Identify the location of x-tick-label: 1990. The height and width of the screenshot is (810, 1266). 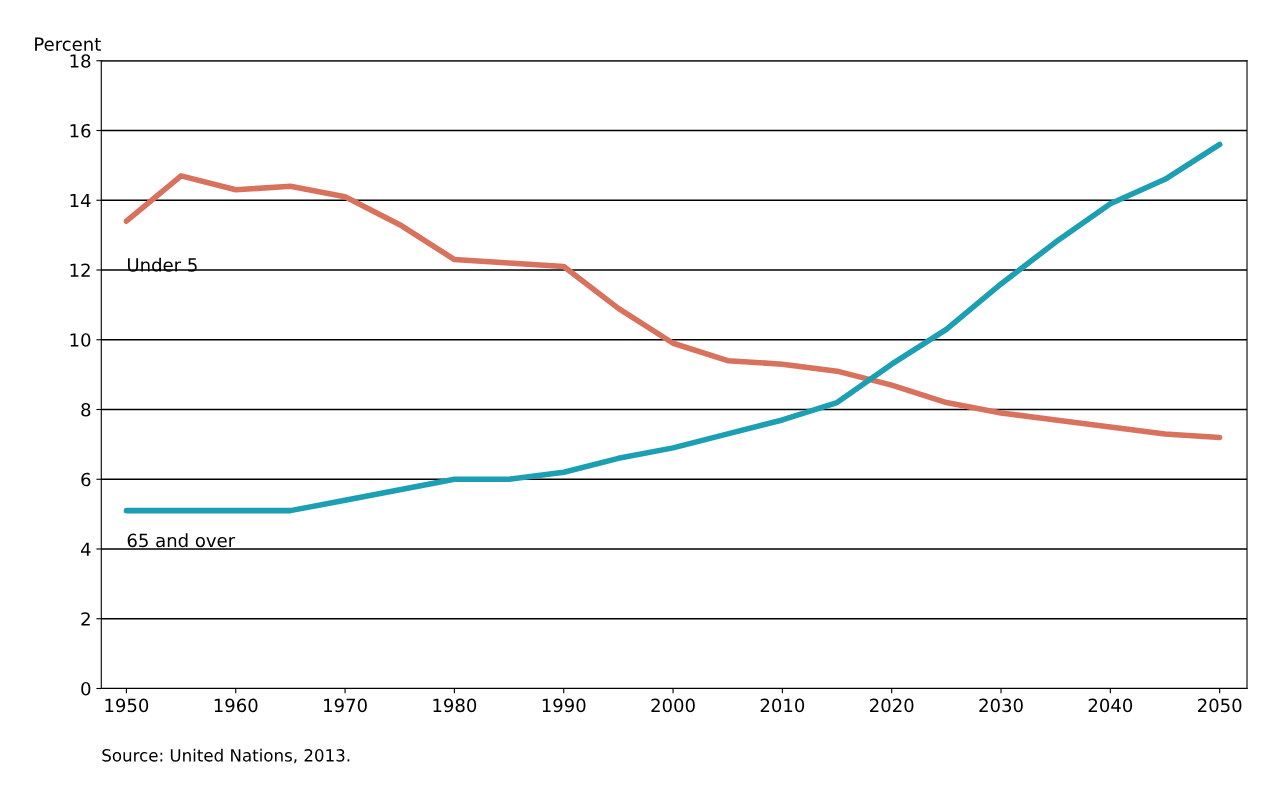
(564, 705).